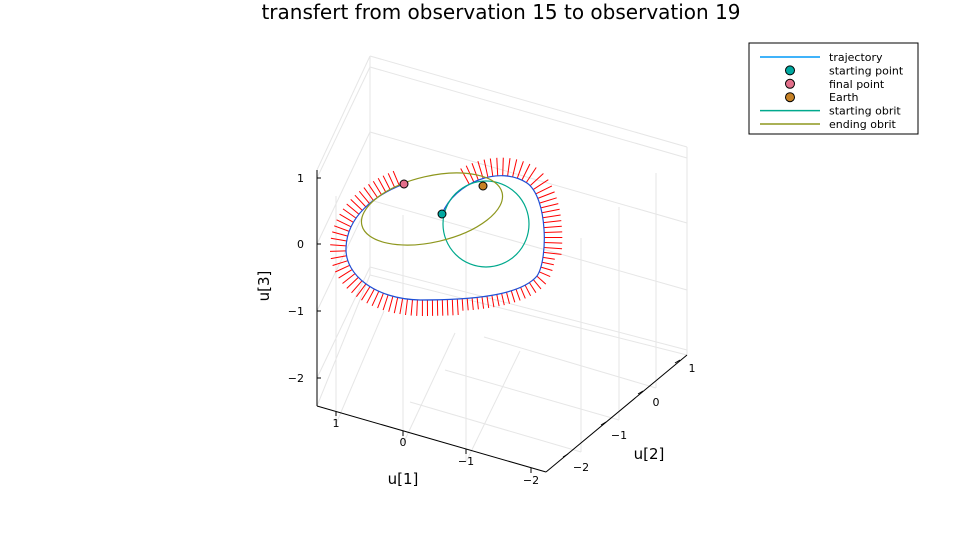 The width and height of the screenshot is (960, 540). What do you see at coordinates (296, 311) in the screenshot?
I see `z-tick-label: −1` at bounding box center [296, 311].